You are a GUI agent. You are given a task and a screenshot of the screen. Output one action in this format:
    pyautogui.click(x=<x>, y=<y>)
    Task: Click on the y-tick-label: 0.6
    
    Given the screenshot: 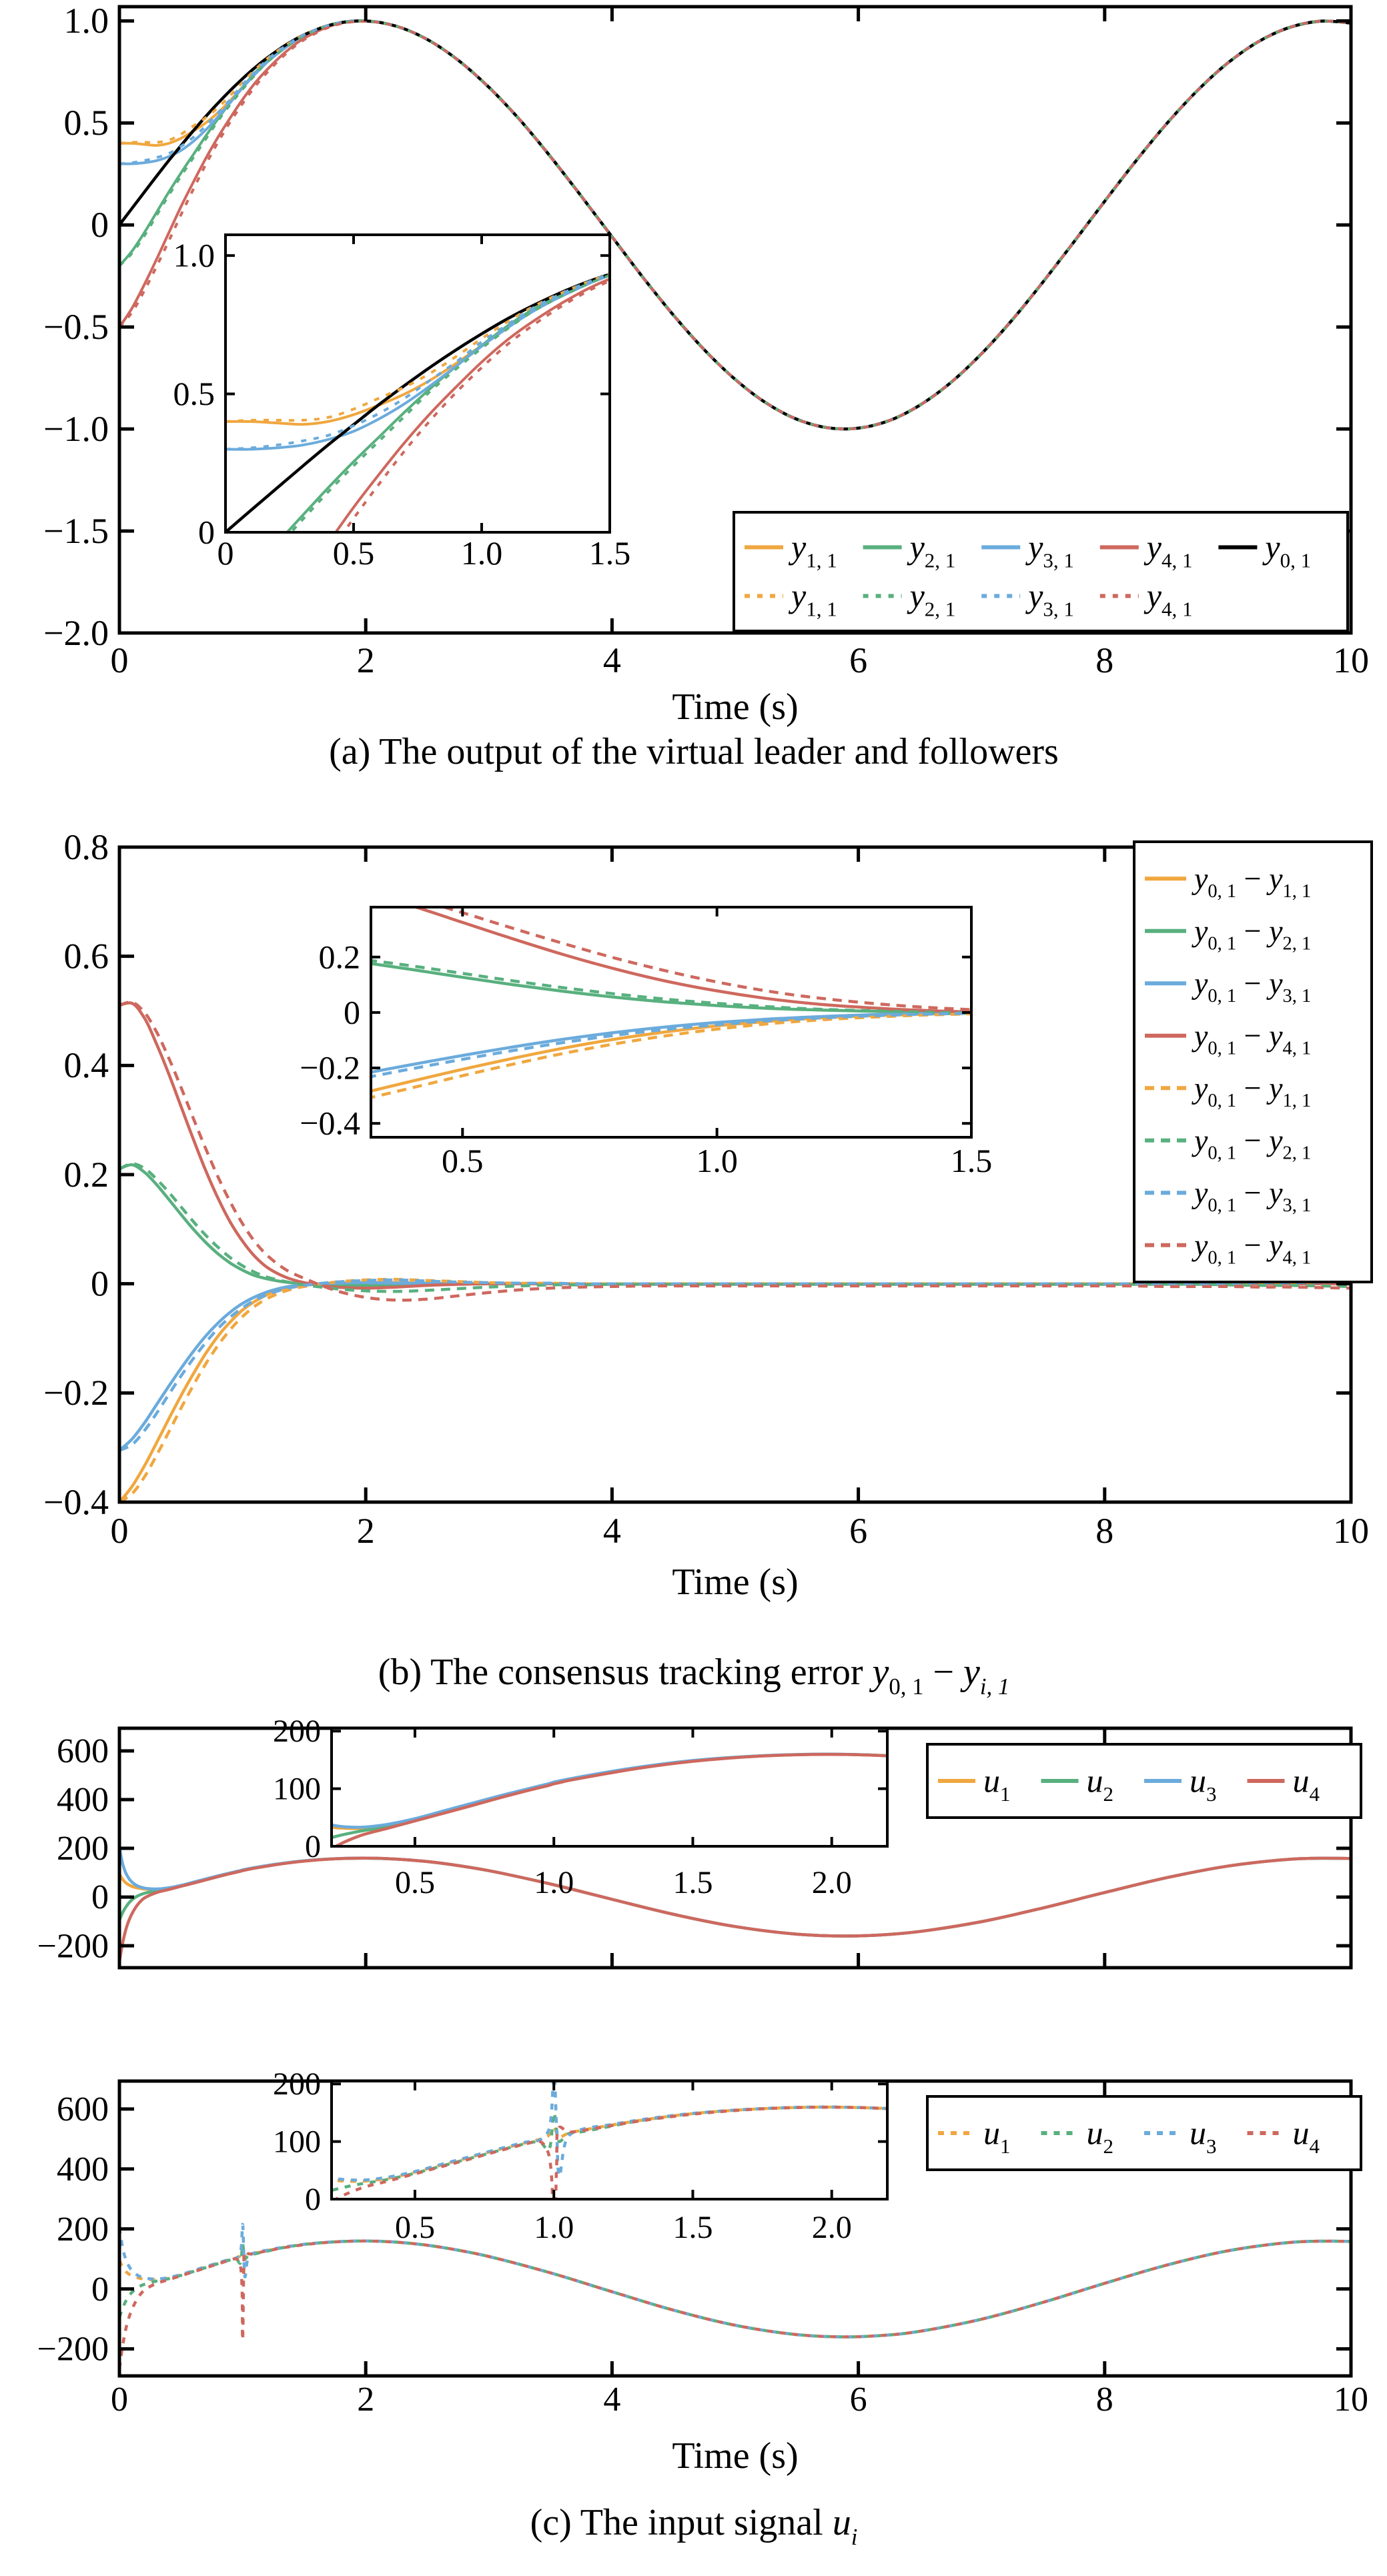 What is the action you would take?
    pyautogui.click(x=86, y=956)
    